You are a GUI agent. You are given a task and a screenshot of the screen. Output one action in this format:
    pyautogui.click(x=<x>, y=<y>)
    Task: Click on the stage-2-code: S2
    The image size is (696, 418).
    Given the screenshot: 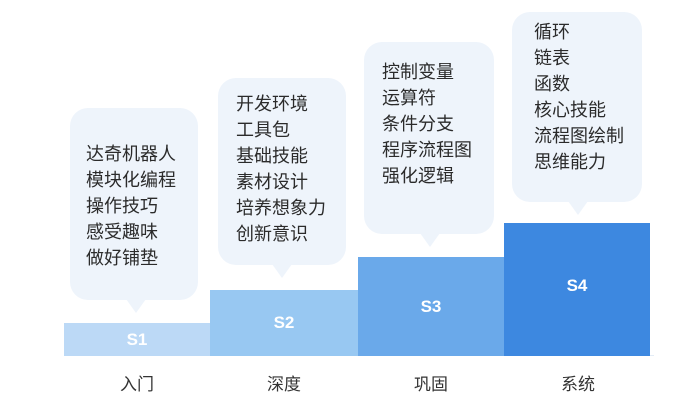 What is the action you would take?
    pyautogui.click(x=284, y=322)
    